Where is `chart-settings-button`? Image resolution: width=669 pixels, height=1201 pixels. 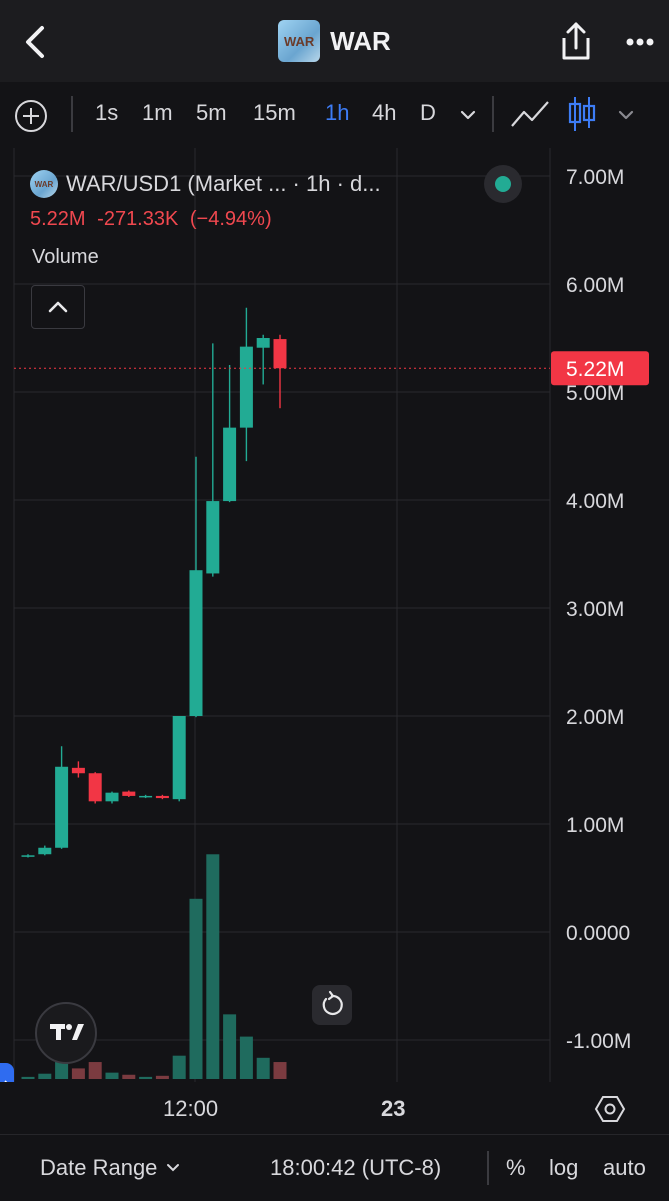
chart-settings-button is located at coordinates (610, 1109).